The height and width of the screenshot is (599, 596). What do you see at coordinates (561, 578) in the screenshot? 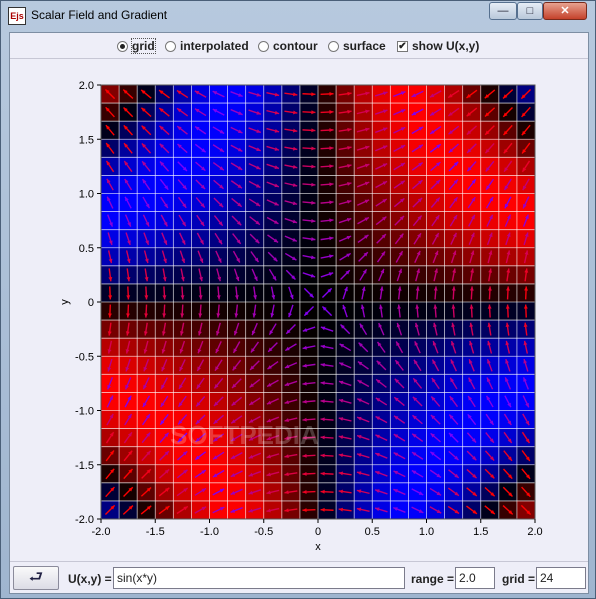
I see `grid-input` at bounding box center [561, 578].